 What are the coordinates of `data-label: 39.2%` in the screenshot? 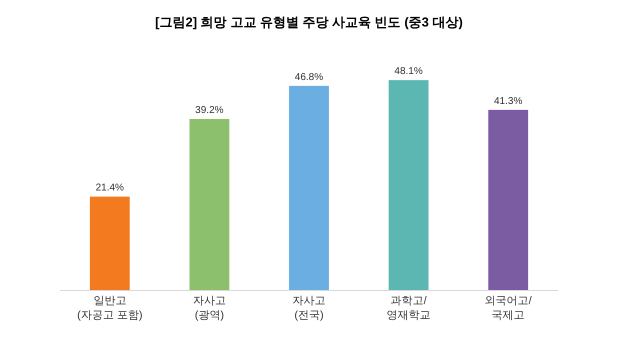 It's located at (209, 110).